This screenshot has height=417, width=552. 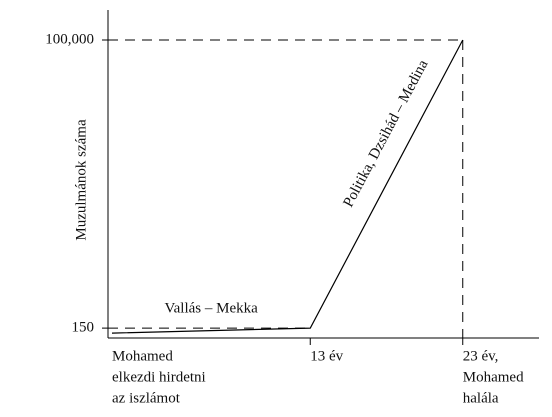 What do you see at coordinates (146, 398) in the screenshot?
I see `x-tick-label: az iszlámot` at bounding box center [146, 398].